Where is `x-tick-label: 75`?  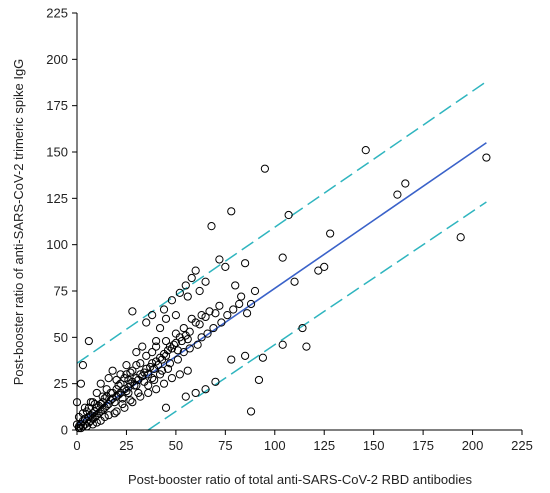 x-tick-label: 75 is located at coordinates (225, 445).